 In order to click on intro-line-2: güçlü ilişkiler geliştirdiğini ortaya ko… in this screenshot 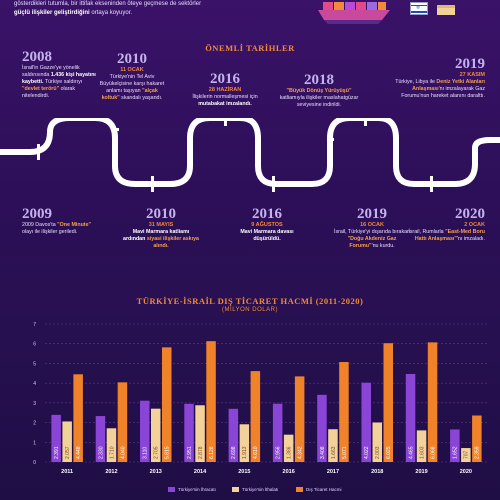, I will do `click(73, 13)`.